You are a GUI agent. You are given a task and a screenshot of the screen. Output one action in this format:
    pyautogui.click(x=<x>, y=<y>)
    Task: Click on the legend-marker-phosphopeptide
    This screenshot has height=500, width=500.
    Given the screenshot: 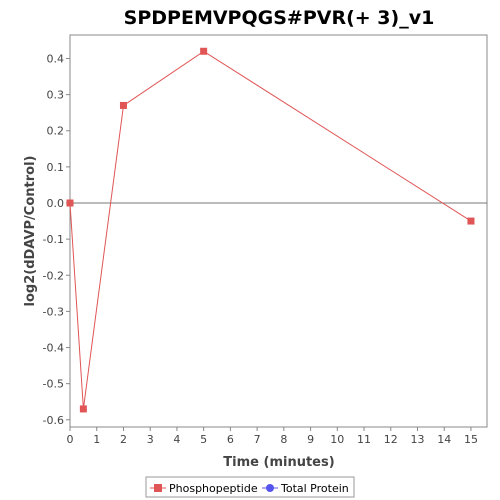 What is the action you would take?
    pyautogui.click(x=158, y=488)
    